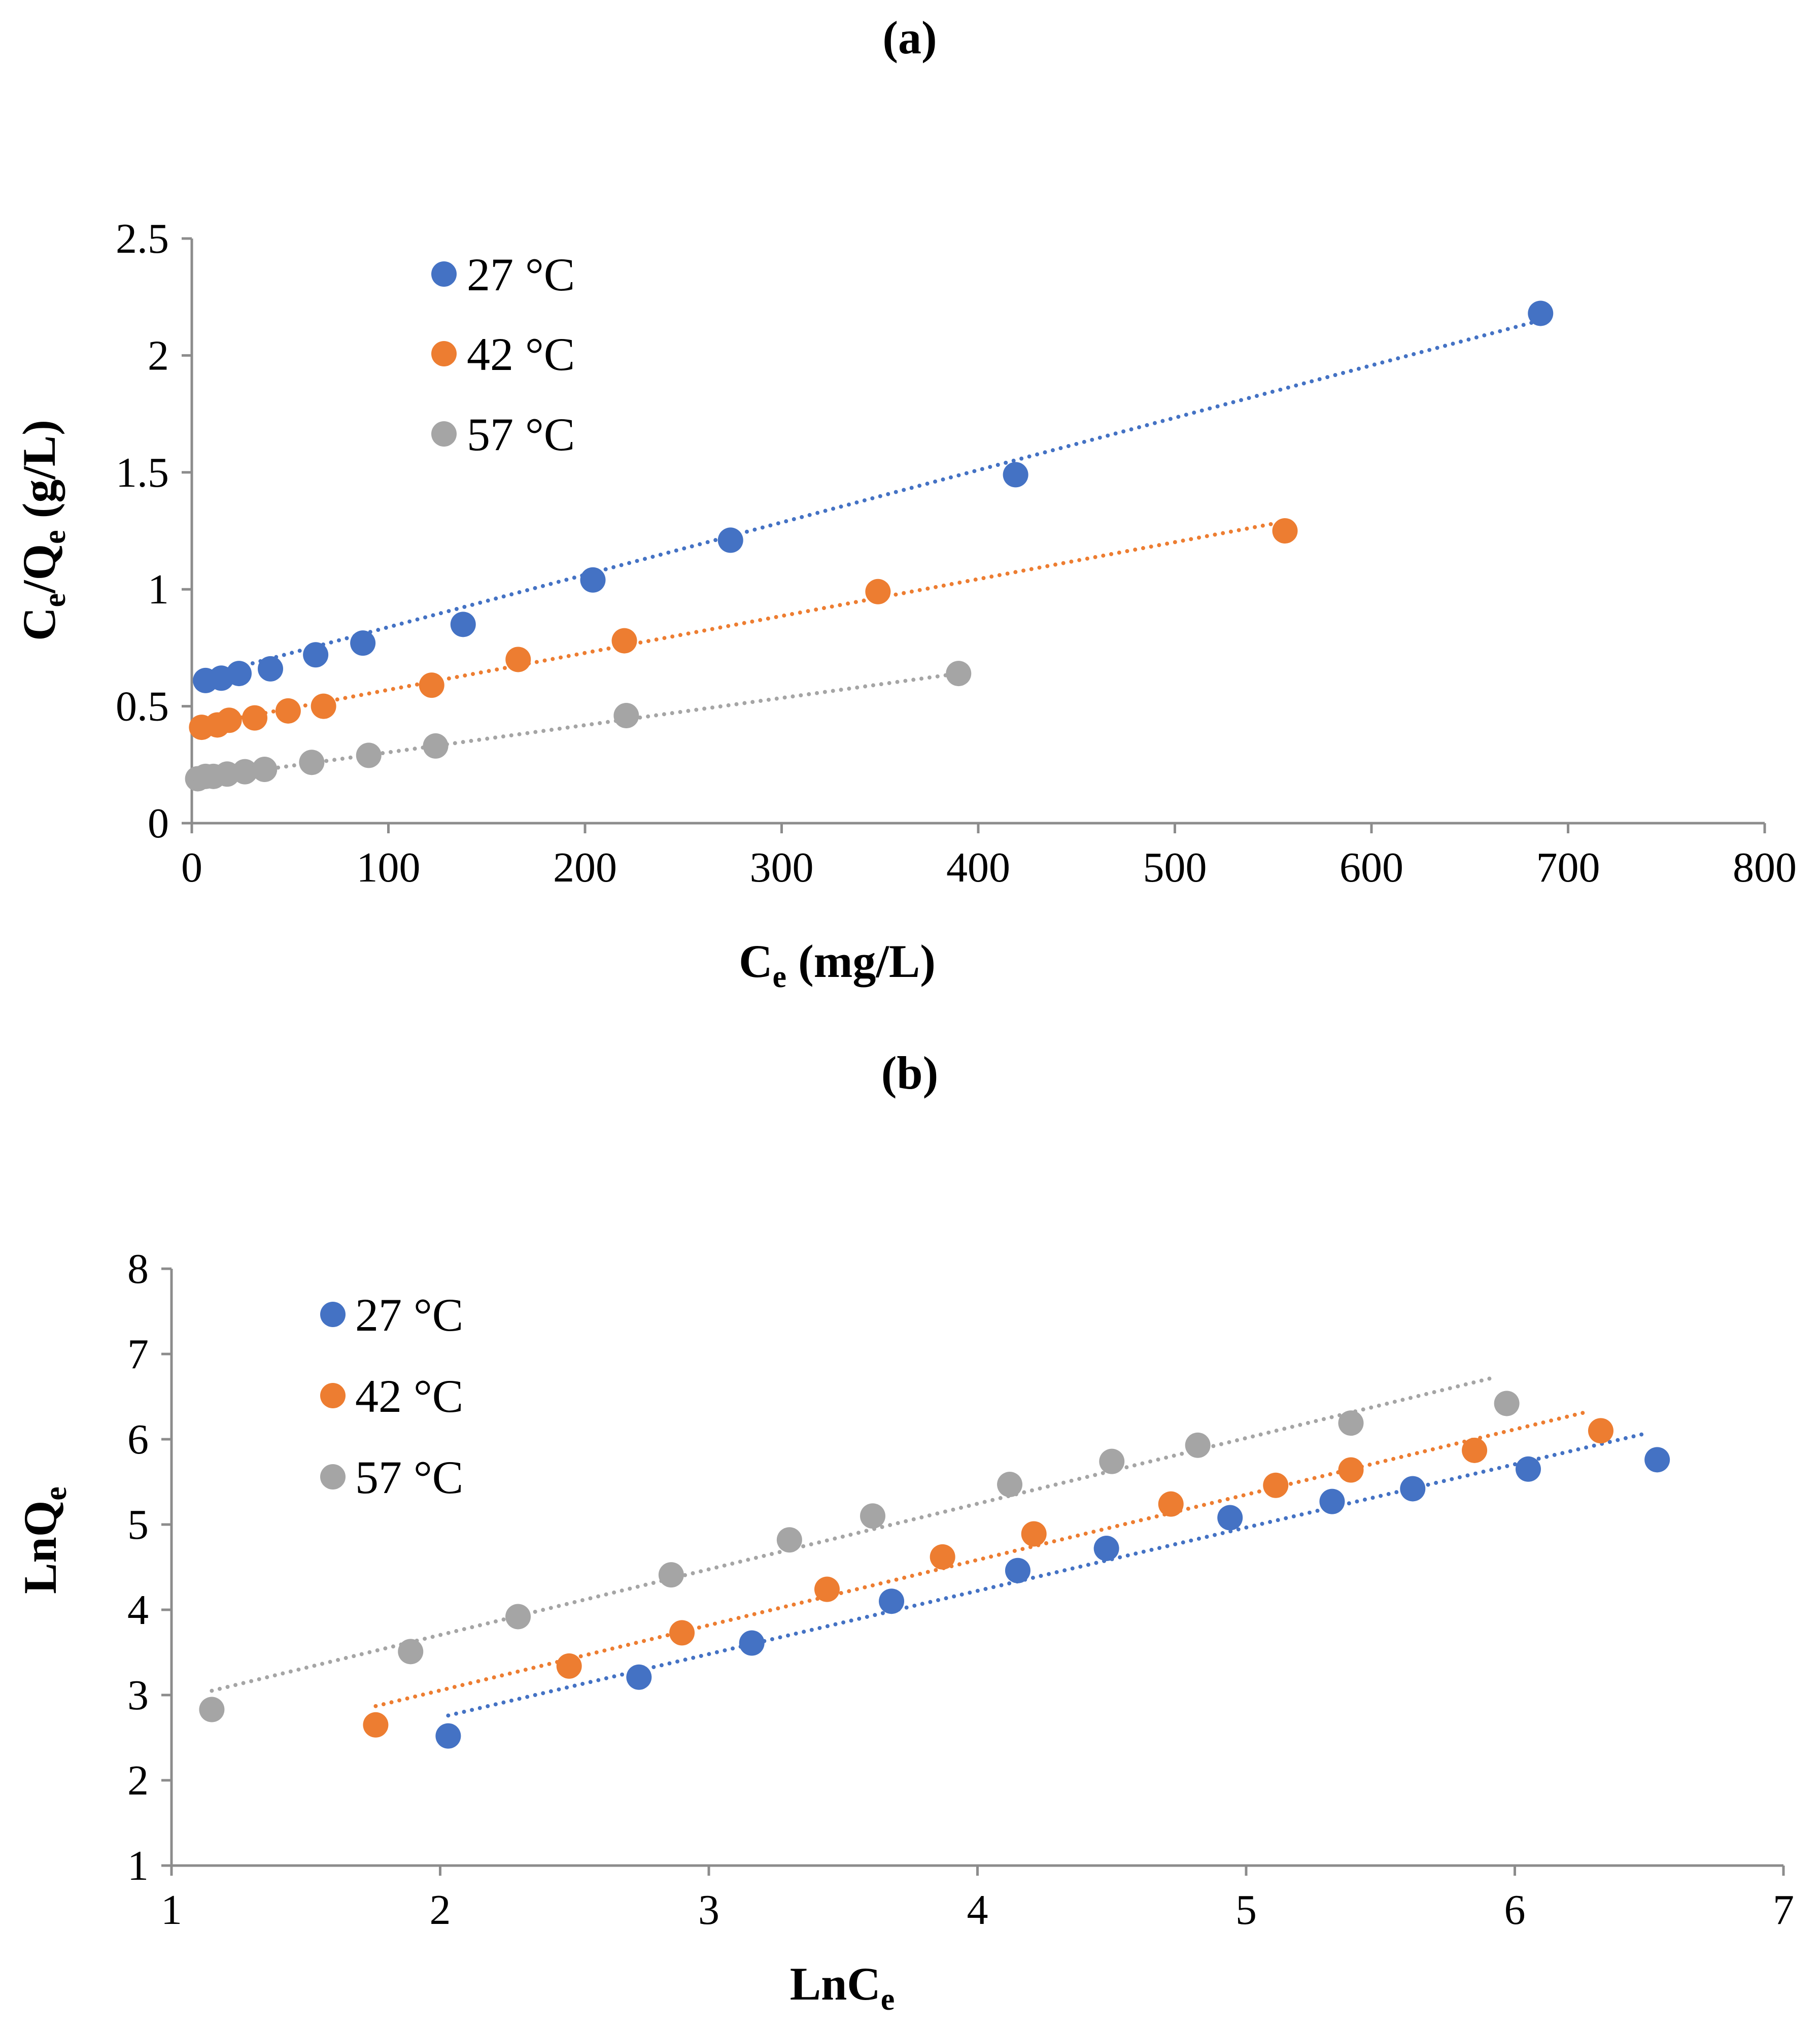 The width and height of the screenshot is (1820, 2031). Describe the element at coordinates (39, 624) in the screenshot. I see `chart-a-ylabel-p1: C` at that location.